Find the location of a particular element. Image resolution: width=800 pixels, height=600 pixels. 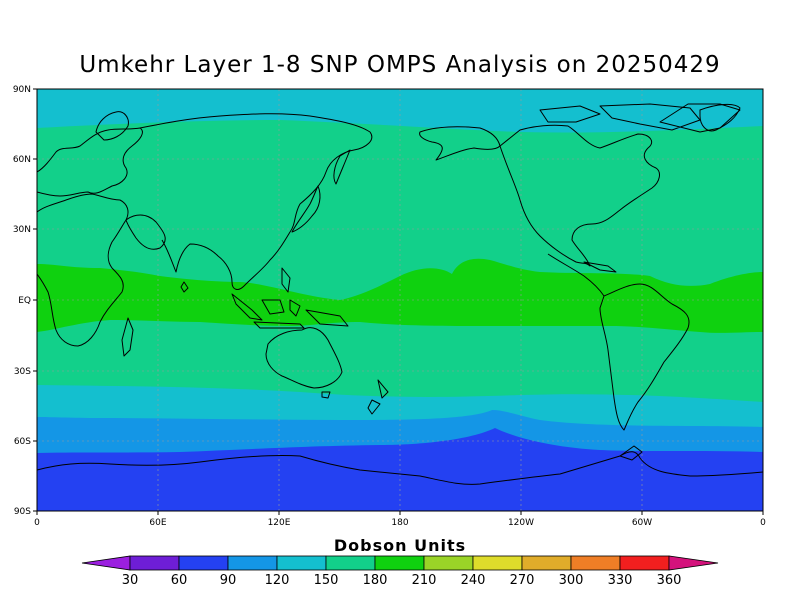

arabia-coastline is located at coordinates (145, 232).